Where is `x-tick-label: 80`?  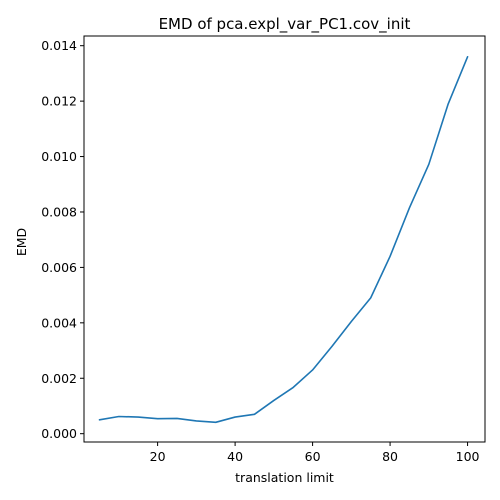 x-tick-label: 80 is located at coordinates (390, 456).